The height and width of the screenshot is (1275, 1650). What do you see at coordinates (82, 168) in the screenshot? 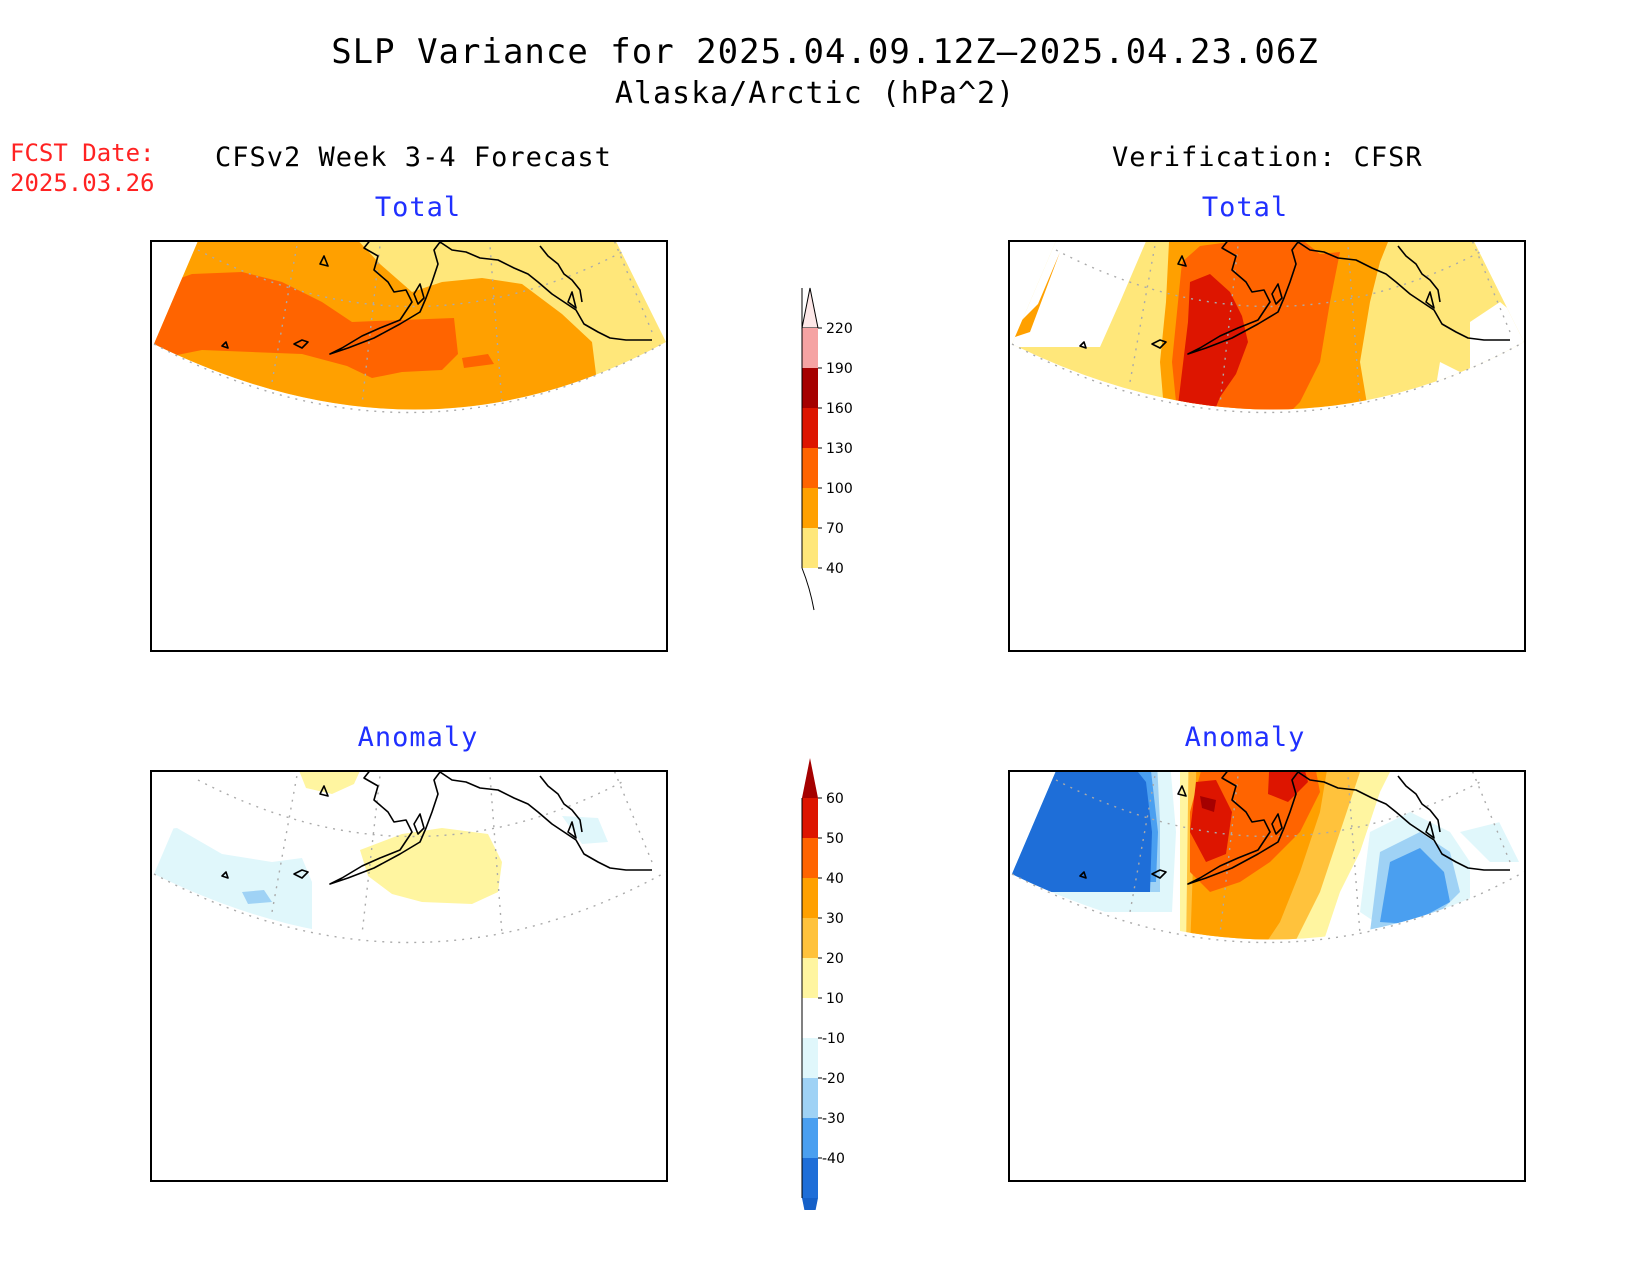
I see `forecast-date: FCST Date: 2025.03.26` at bounding box center [82, 168].